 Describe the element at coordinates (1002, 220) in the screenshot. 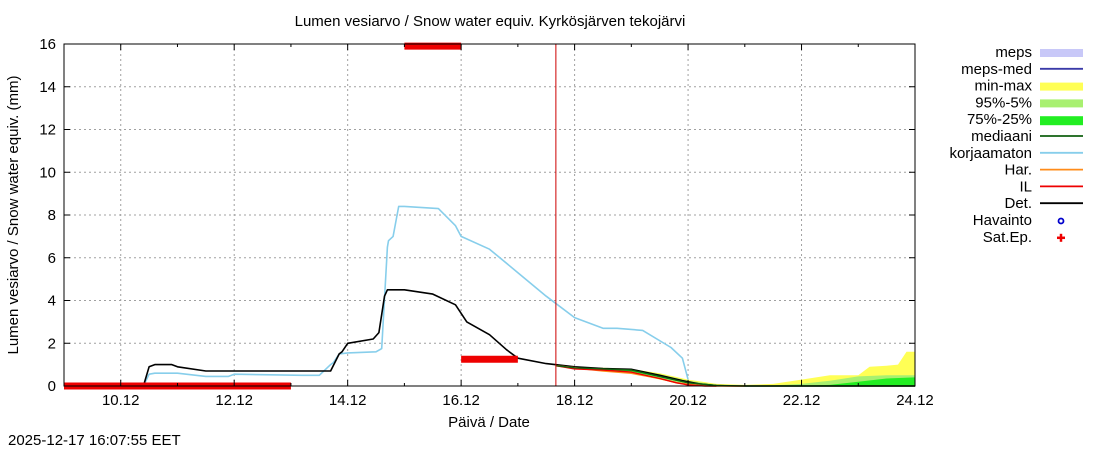

I see `legend-label-havainto: Havainto` at that location.